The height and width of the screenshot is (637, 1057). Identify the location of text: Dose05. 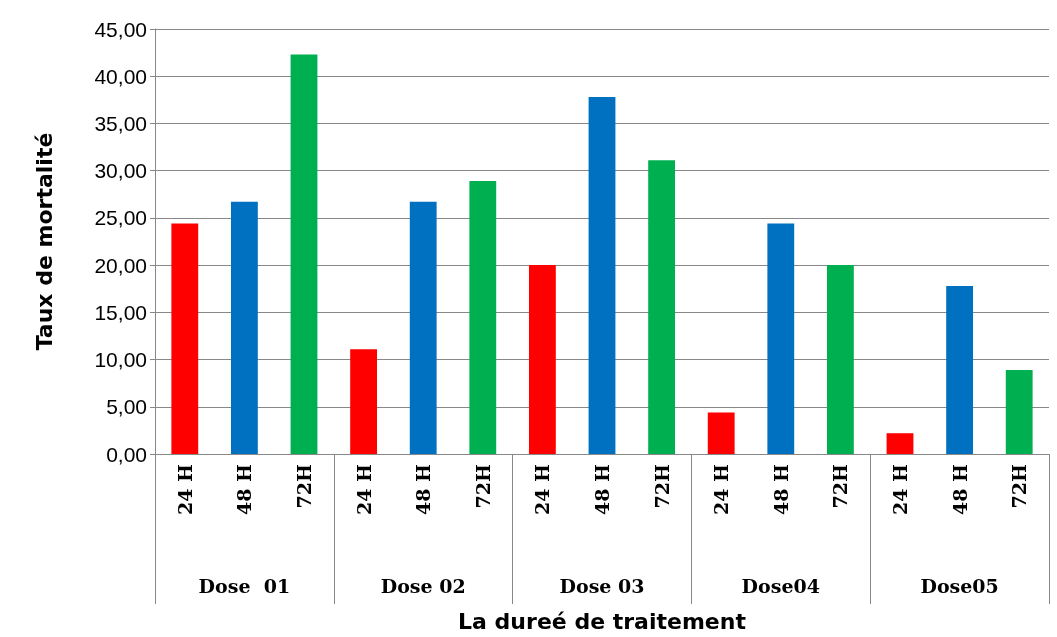
(959, 585).